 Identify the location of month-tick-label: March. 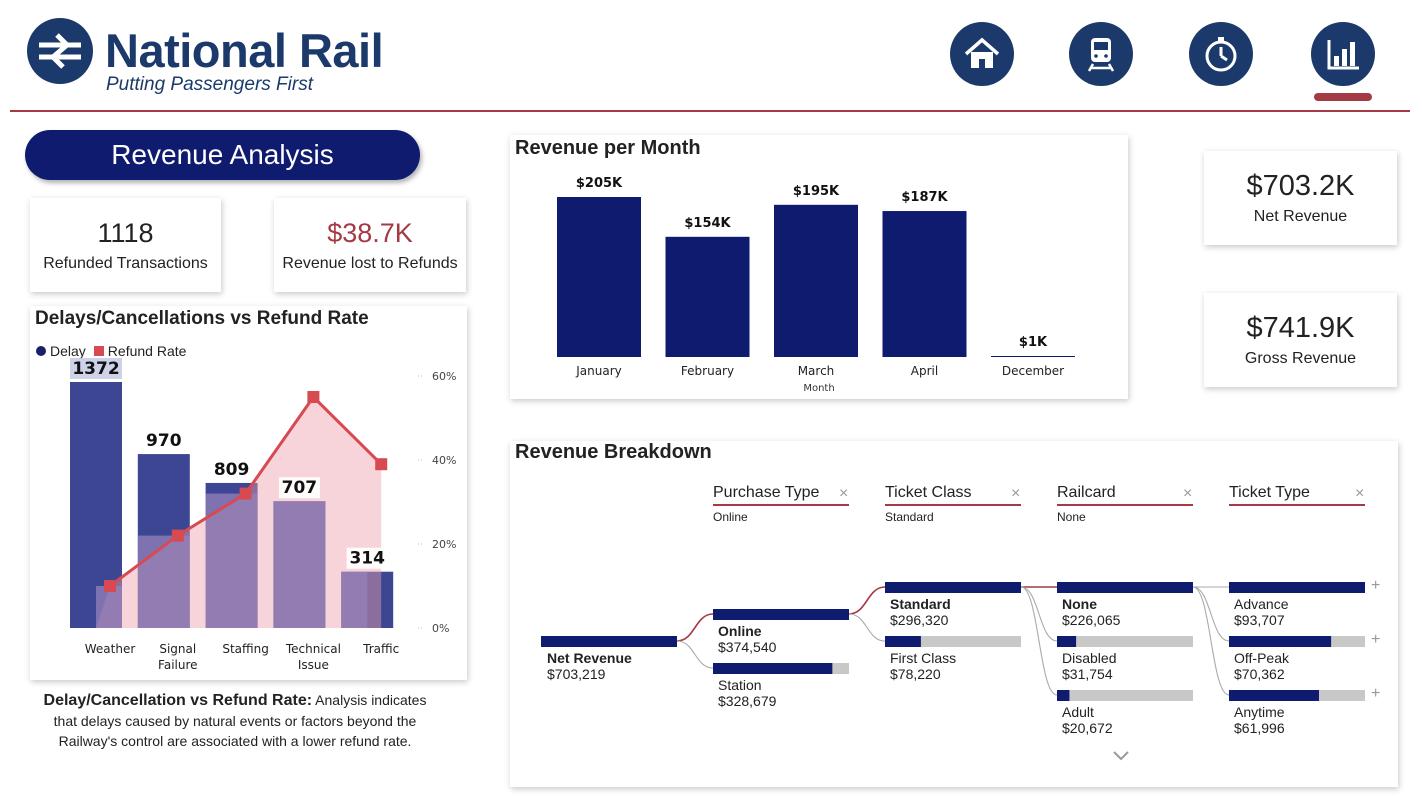
(816, 371).